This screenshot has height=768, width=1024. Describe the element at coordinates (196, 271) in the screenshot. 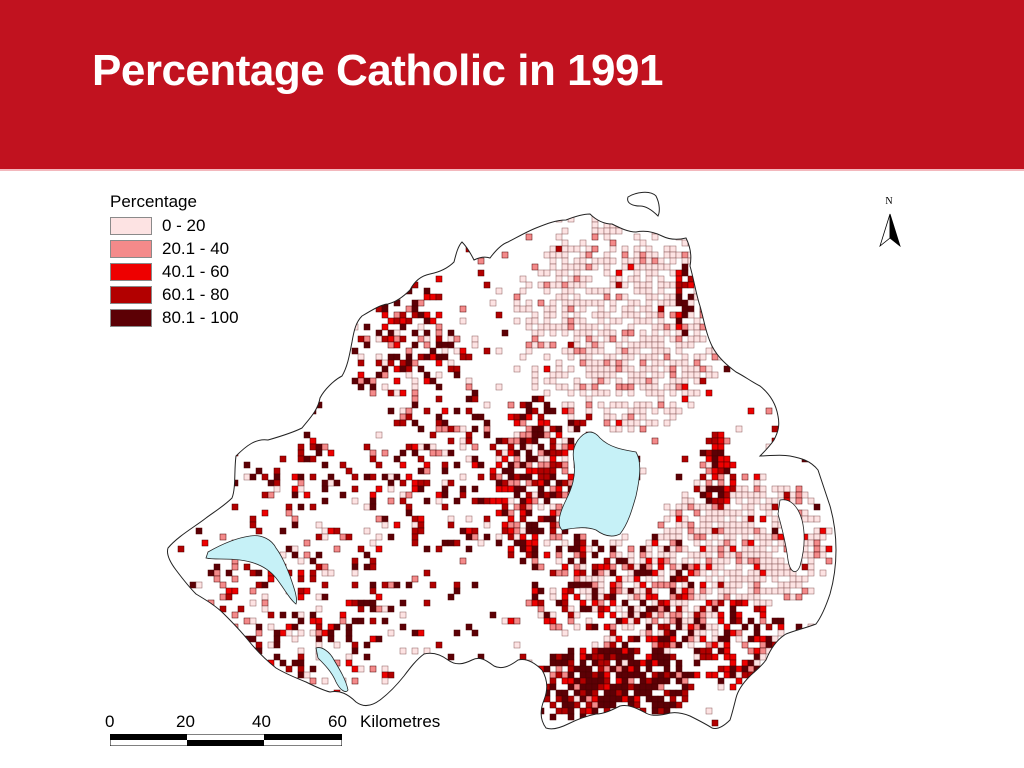

I see `legend-label: 40.1 - 60` at that location.